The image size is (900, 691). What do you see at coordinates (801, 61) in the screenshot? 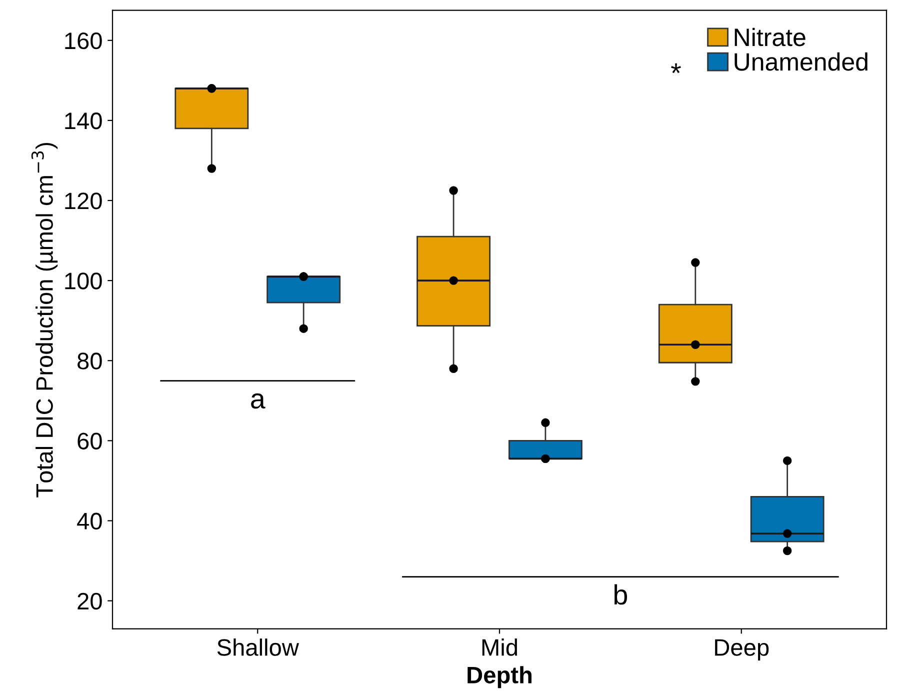
I see `legend-label: Unamended` at bounding box center [801, 61].